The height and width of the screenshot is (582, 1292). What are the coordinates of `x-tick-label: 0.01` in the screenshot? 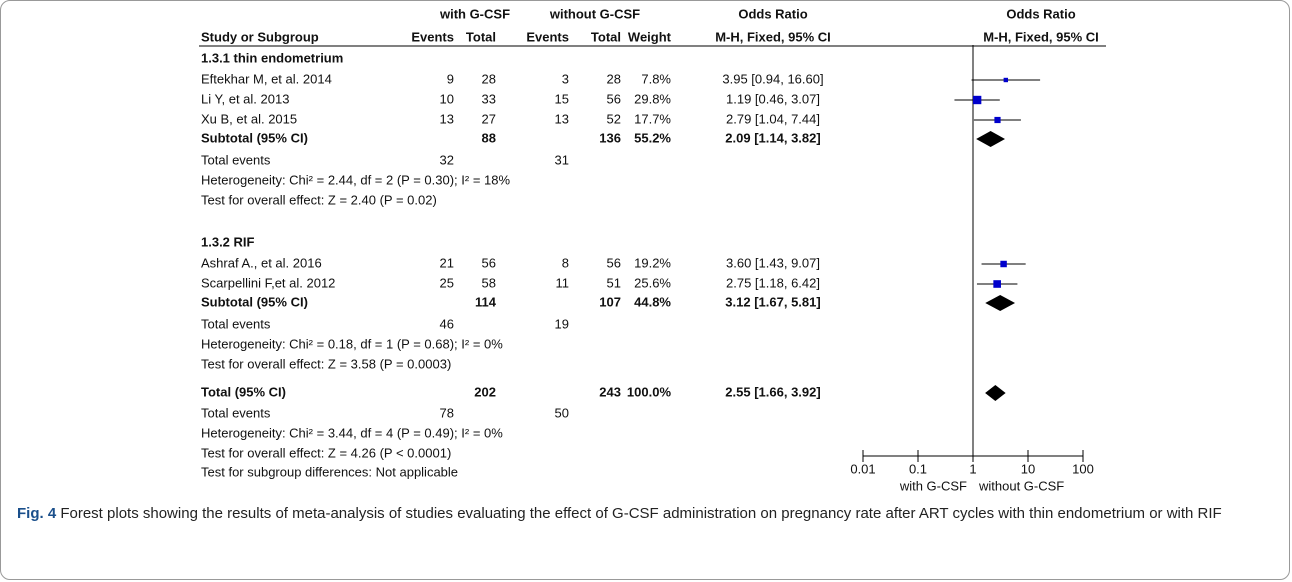 It's located at (862, 468).